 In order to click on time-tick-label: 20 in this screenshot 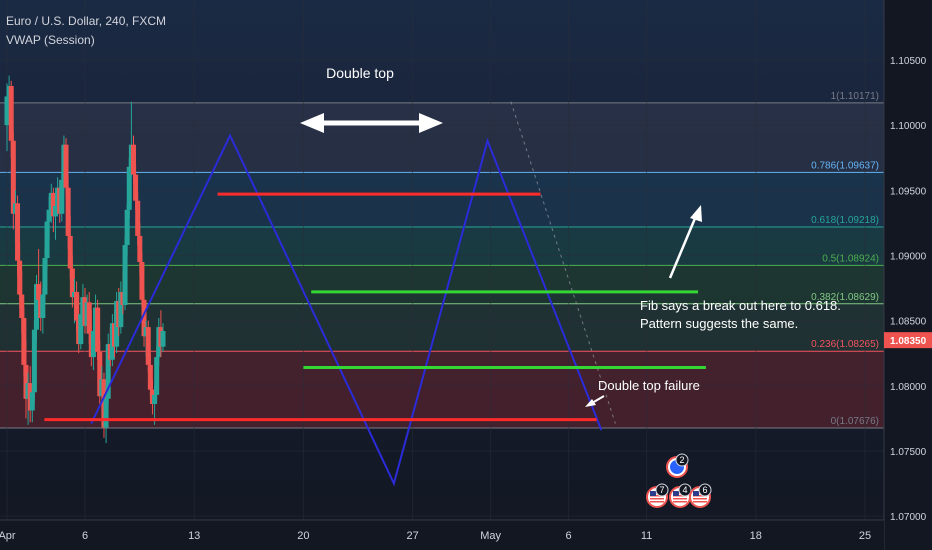, I will do `click(303, 536)`.